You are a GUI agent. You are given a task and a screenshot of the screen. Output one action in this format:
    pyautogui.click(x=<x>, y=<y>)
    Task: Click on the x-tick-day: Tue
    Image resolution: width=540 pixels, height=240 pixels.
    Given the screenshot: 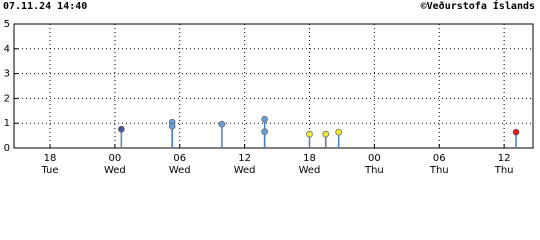 What is the action you would take?
    pyautogui.click(x=49, y=170)
    